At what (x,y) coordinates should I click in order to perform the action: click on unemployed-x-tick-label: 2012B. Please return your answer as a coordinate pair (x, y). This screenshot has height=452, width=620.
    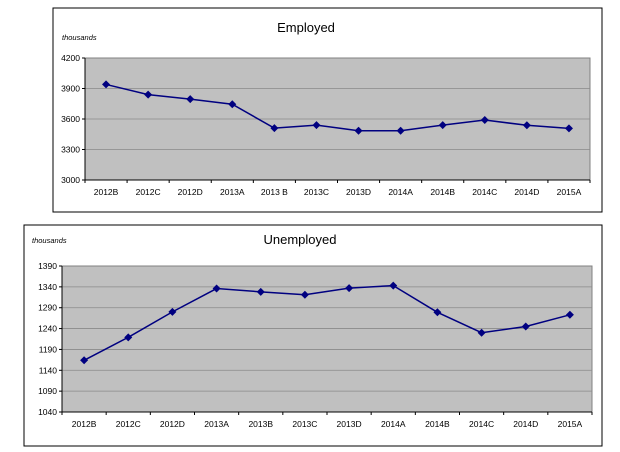
    Looking at the image, I should click on (84, 424).